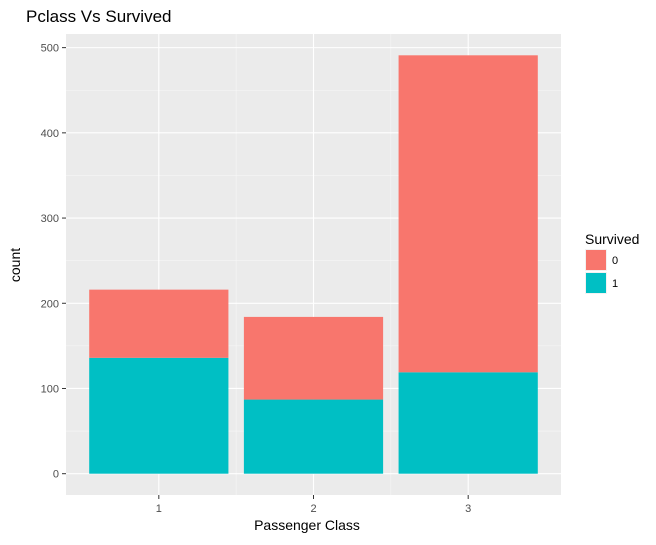 This screenshot has height=545, width=656. I want to click on y-axis-label: count, so click(15, 265).